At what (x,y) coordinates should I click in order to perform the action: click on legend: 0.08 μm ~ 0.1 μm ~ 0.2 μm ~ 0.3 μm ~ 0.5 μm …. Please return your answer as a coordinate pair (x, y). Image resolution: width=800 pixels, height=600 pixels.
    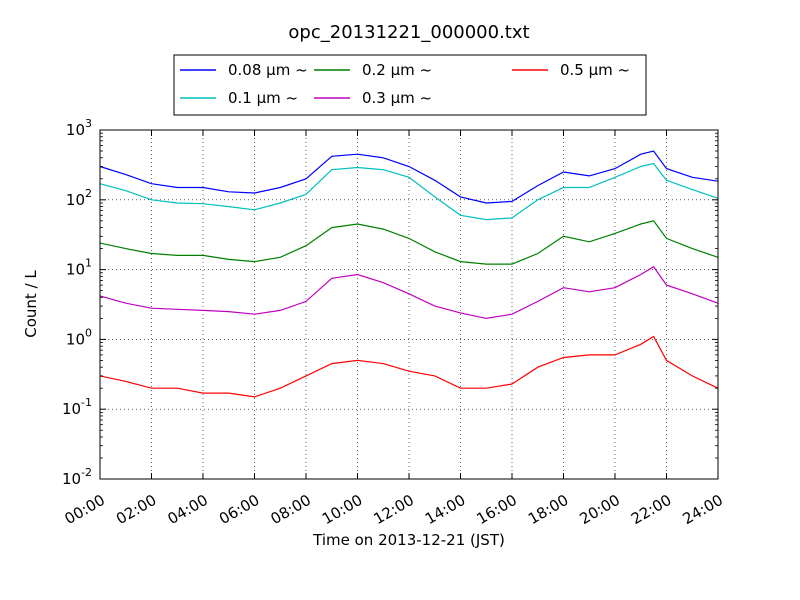
    Looking at the image, I should click on (410, 85).